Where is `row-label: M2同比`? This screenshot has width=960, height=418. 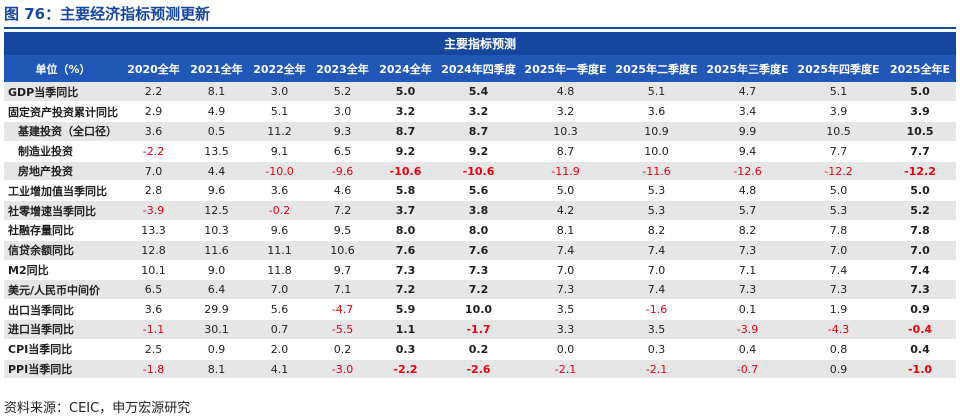
row-label: M2同比 is located at coordinates (63, 270).